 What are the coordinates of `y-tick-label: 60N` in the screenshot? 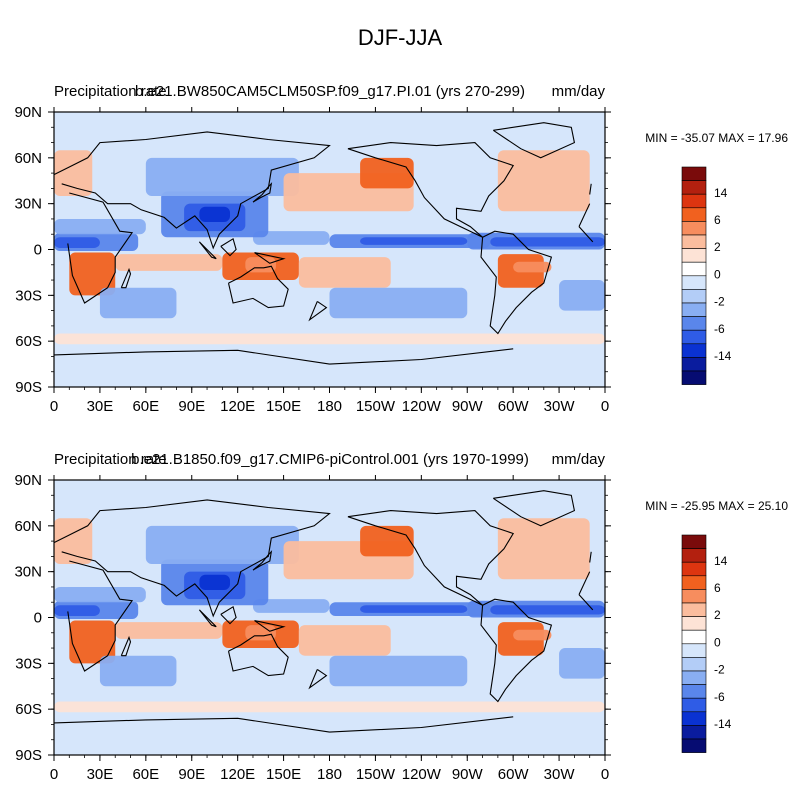 It's located at (28, 158).